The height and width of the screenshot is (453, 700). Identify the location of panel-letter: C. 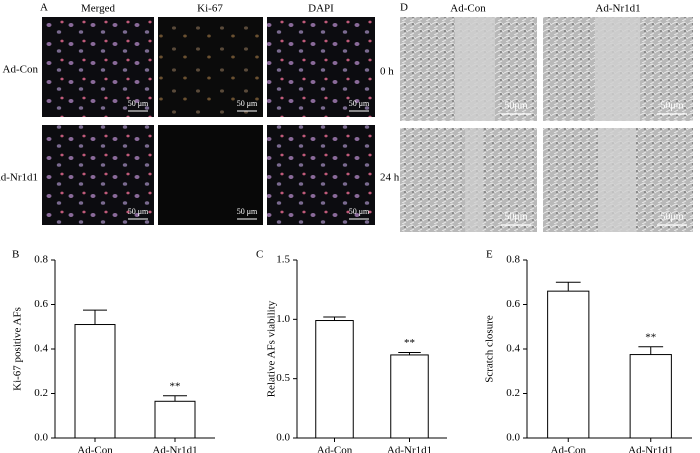
(259, 255).